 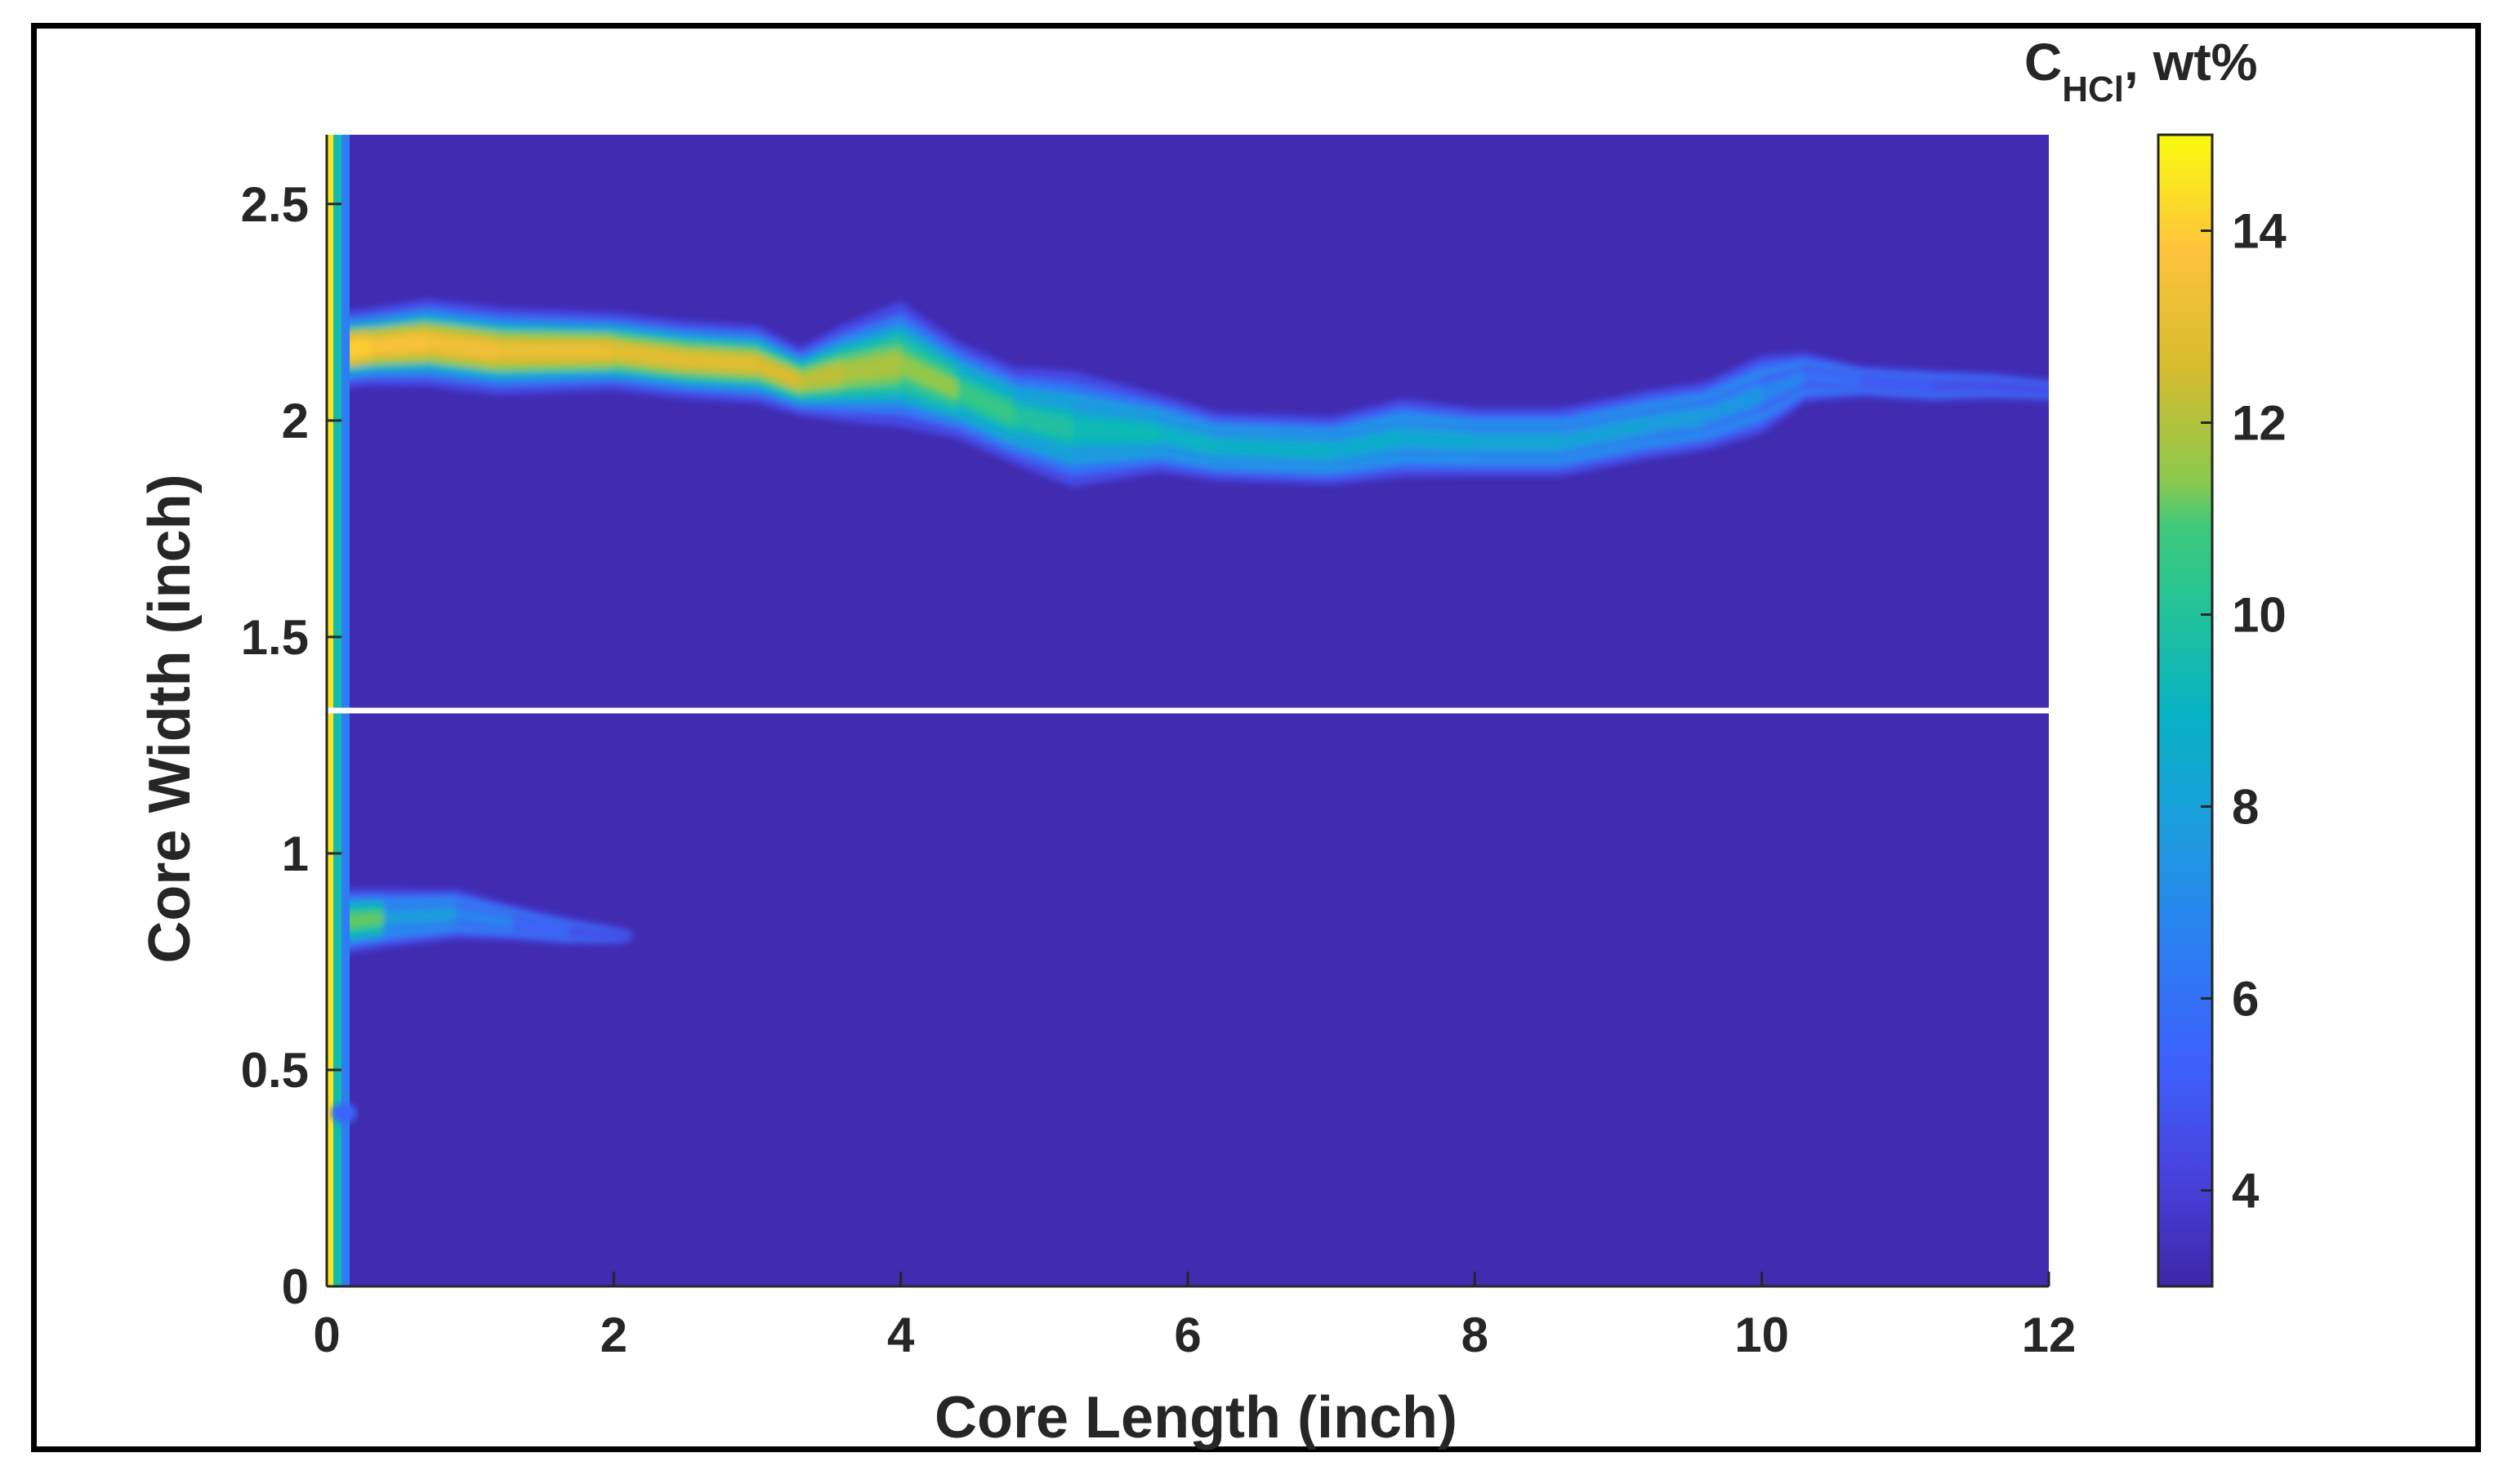 I want to click on colorbar-gradient, so click(x=2185, y=710).